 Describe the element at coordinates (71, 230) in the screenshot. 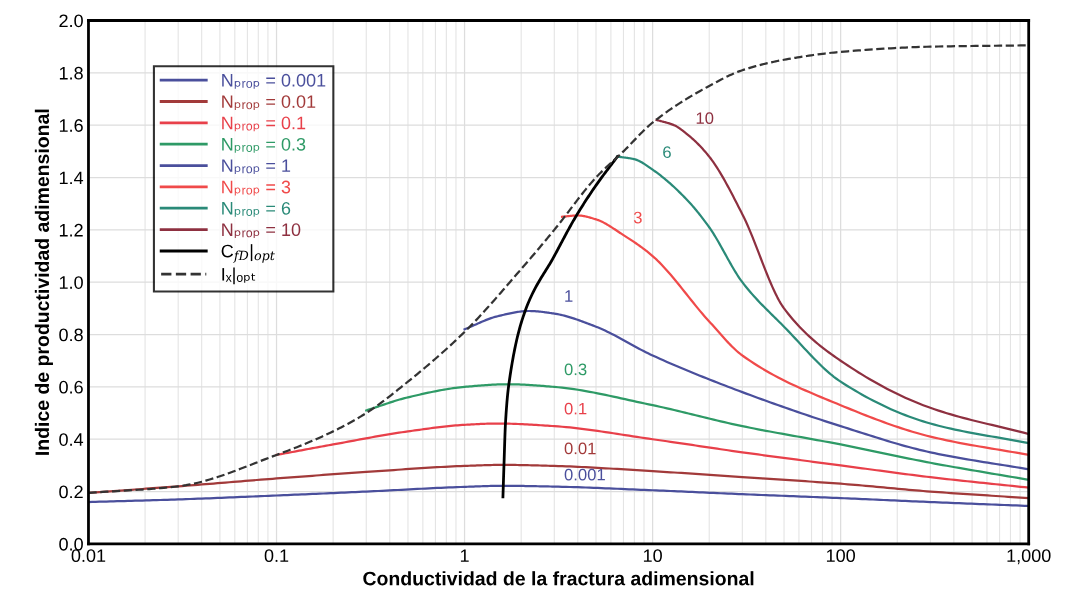

I see `y-tick-label: 1.2` at that location.